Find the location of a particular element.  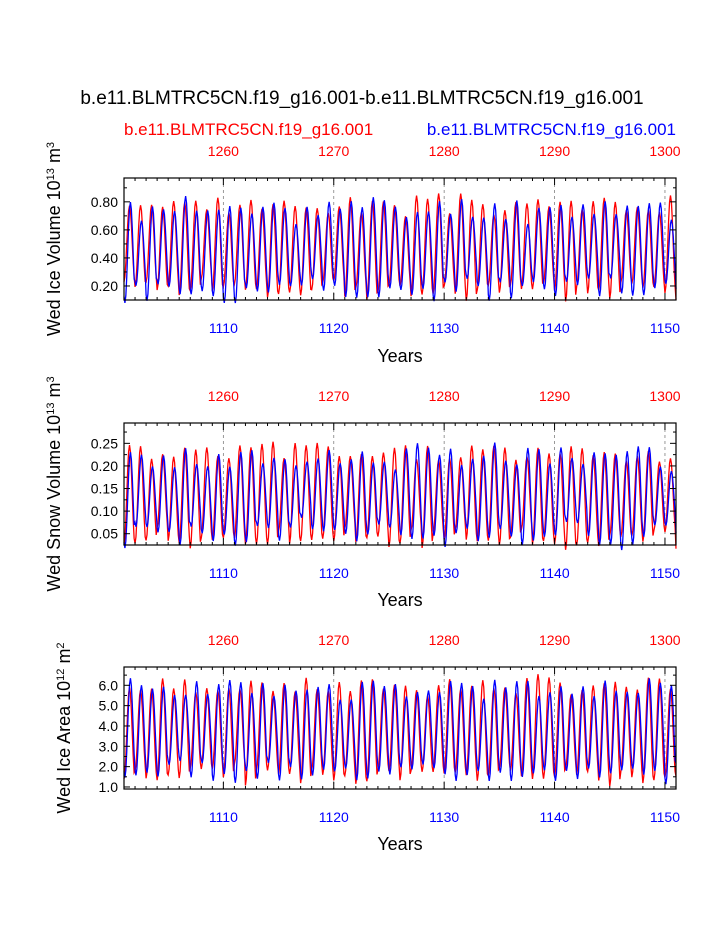

y-tick-label: 5.0 is located at coordinates (109, 706).